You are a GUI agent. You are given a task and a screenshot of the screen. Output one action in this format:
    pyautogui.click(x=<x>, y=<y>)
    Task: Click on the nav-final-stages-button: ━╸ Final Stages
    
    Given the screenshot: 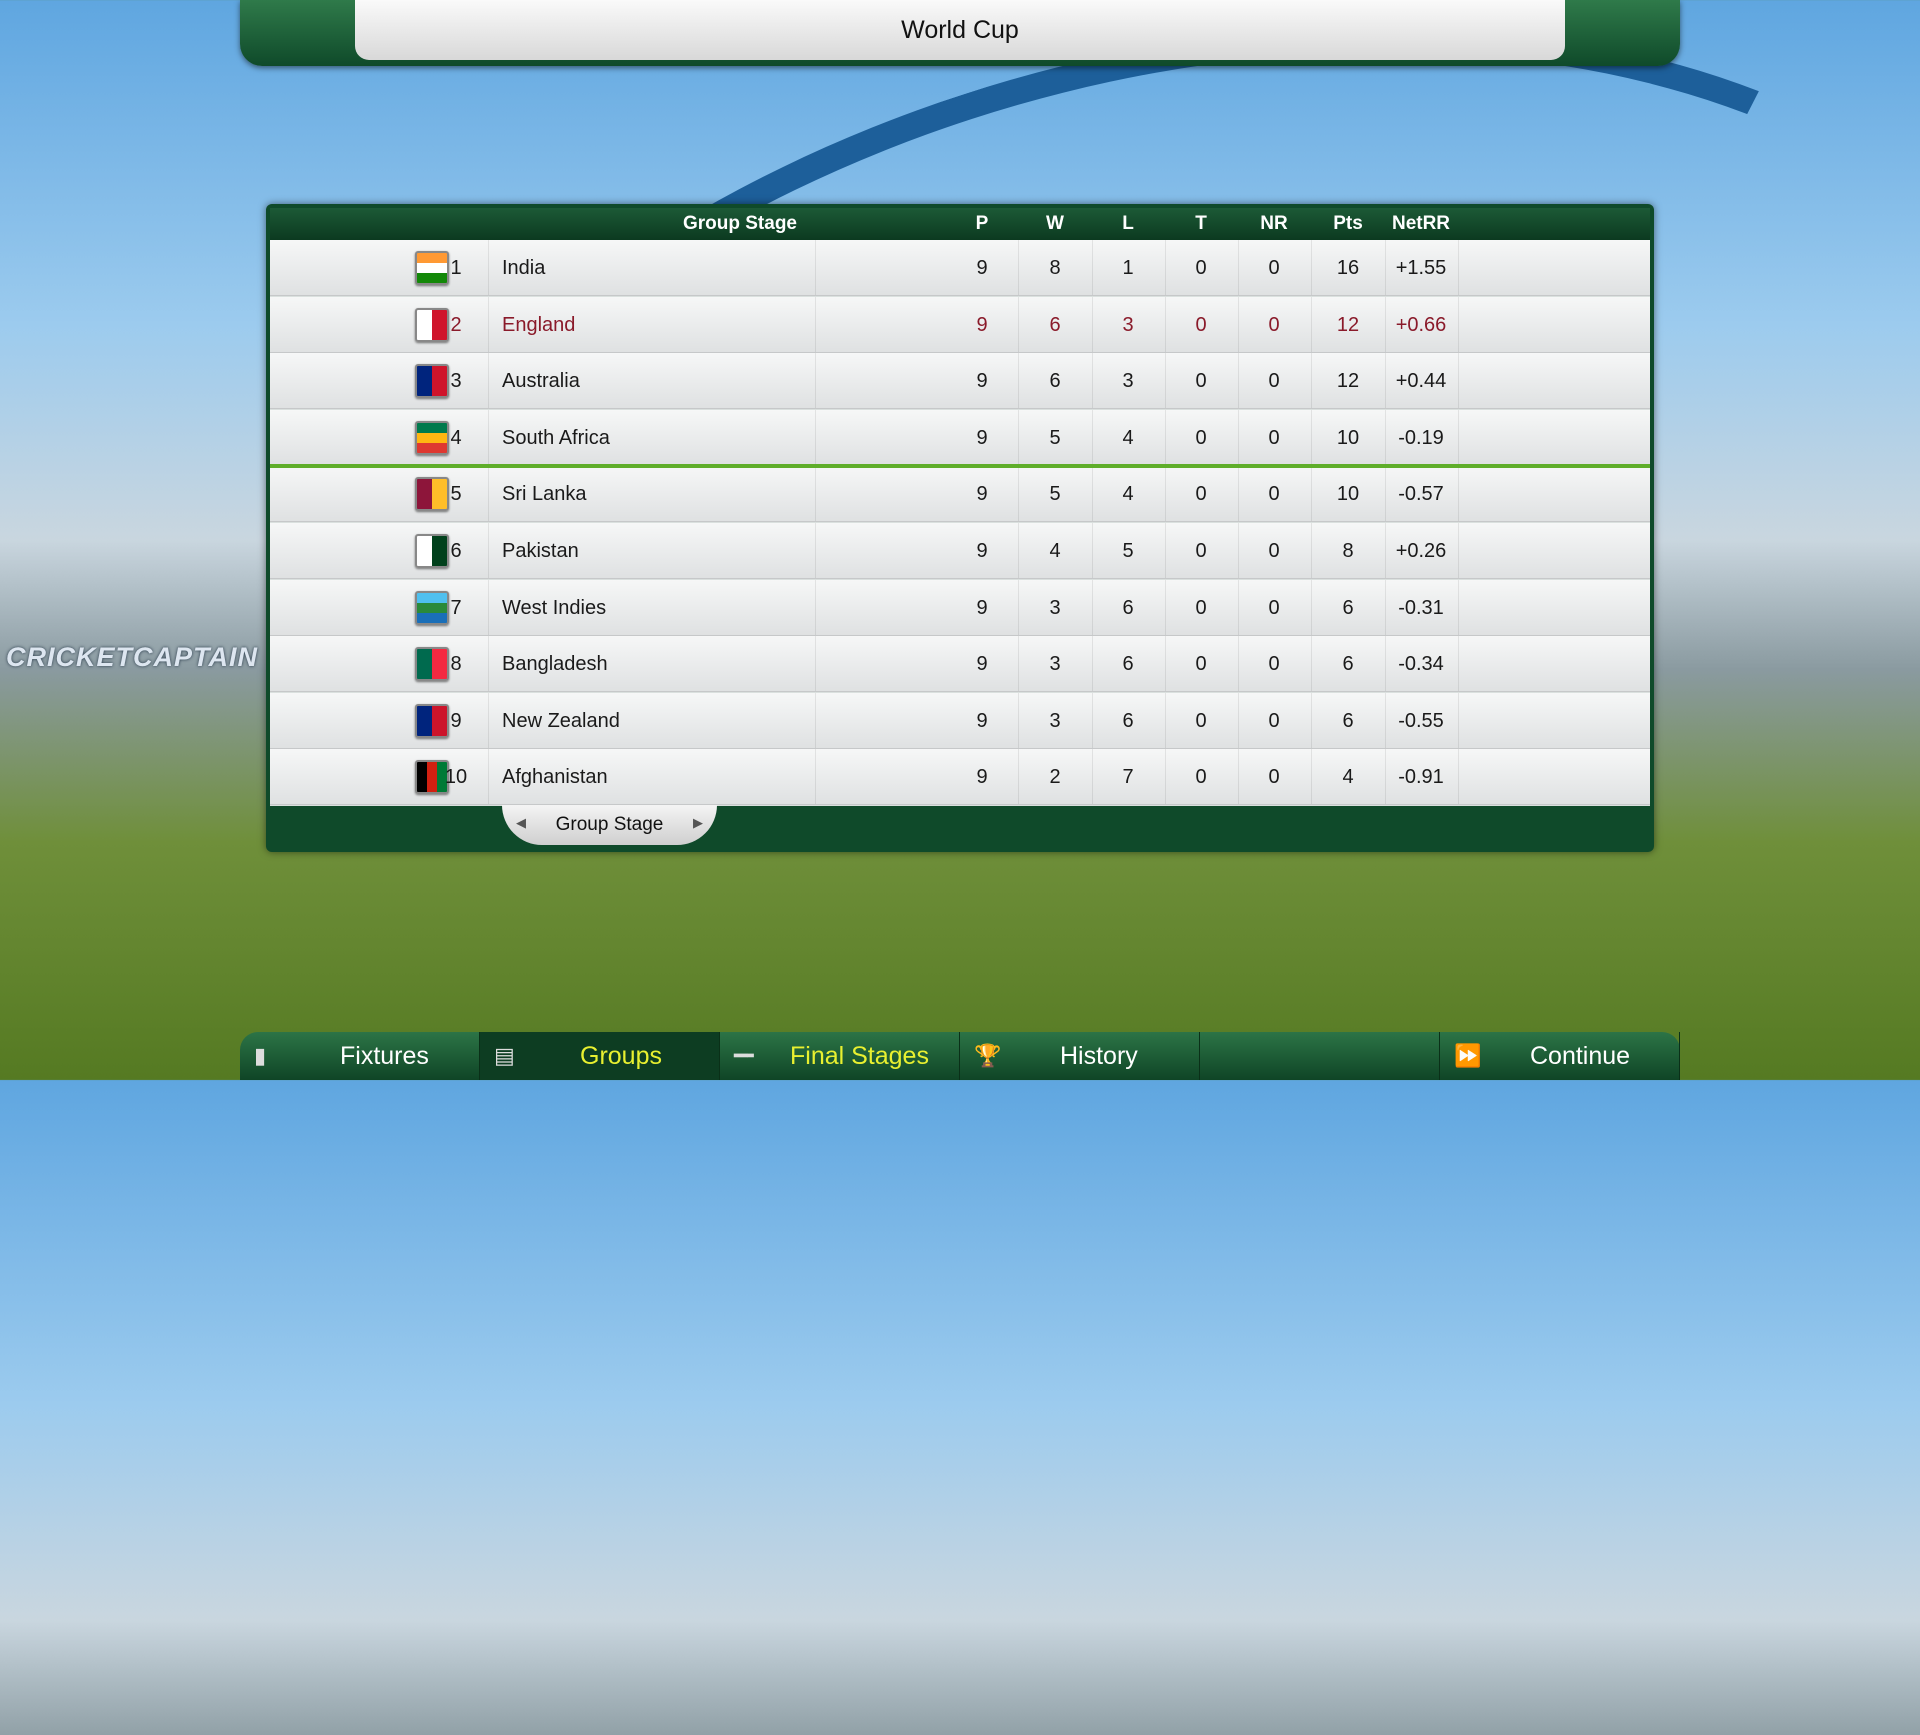 What is the action you would take?
    pyautogui.click(x=840, y=1056)
    